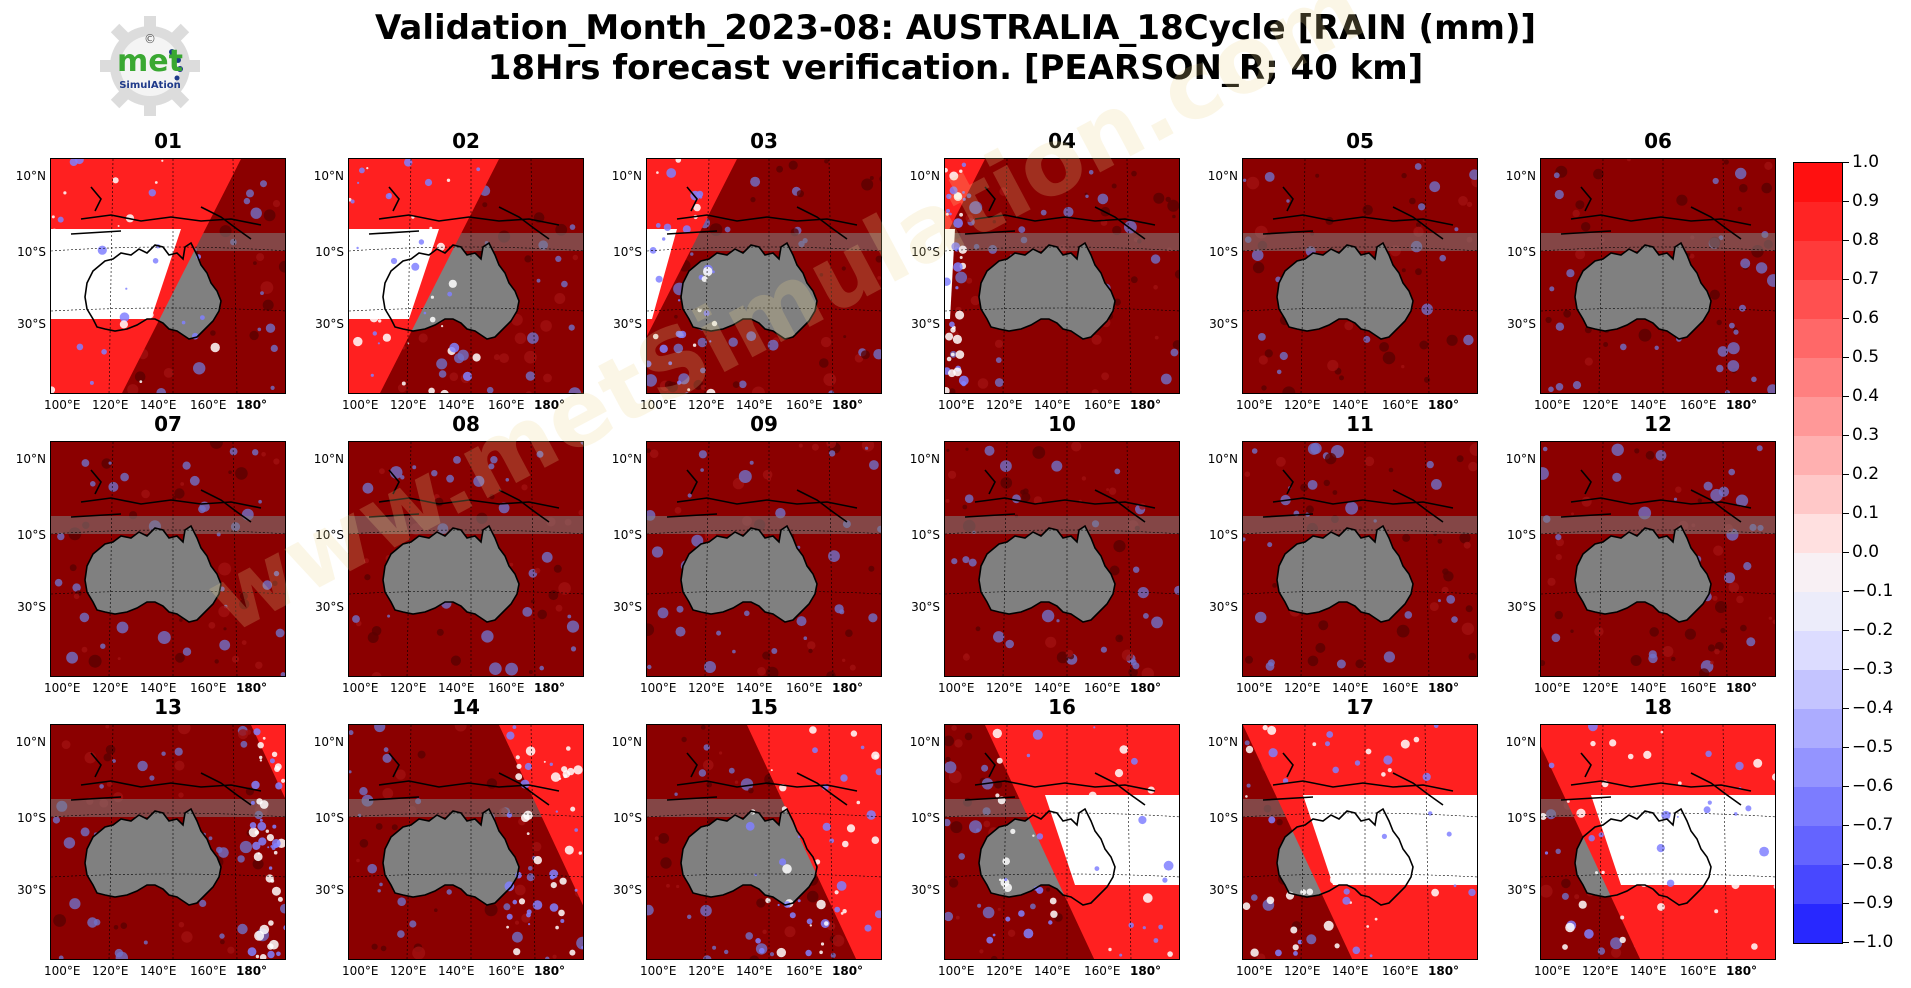 This screenshot has width=1911, height=988. Describe the element at coordinates (1873, 786) in the screenshot. I see `colorbar-tick-label: −0.6` at that location.